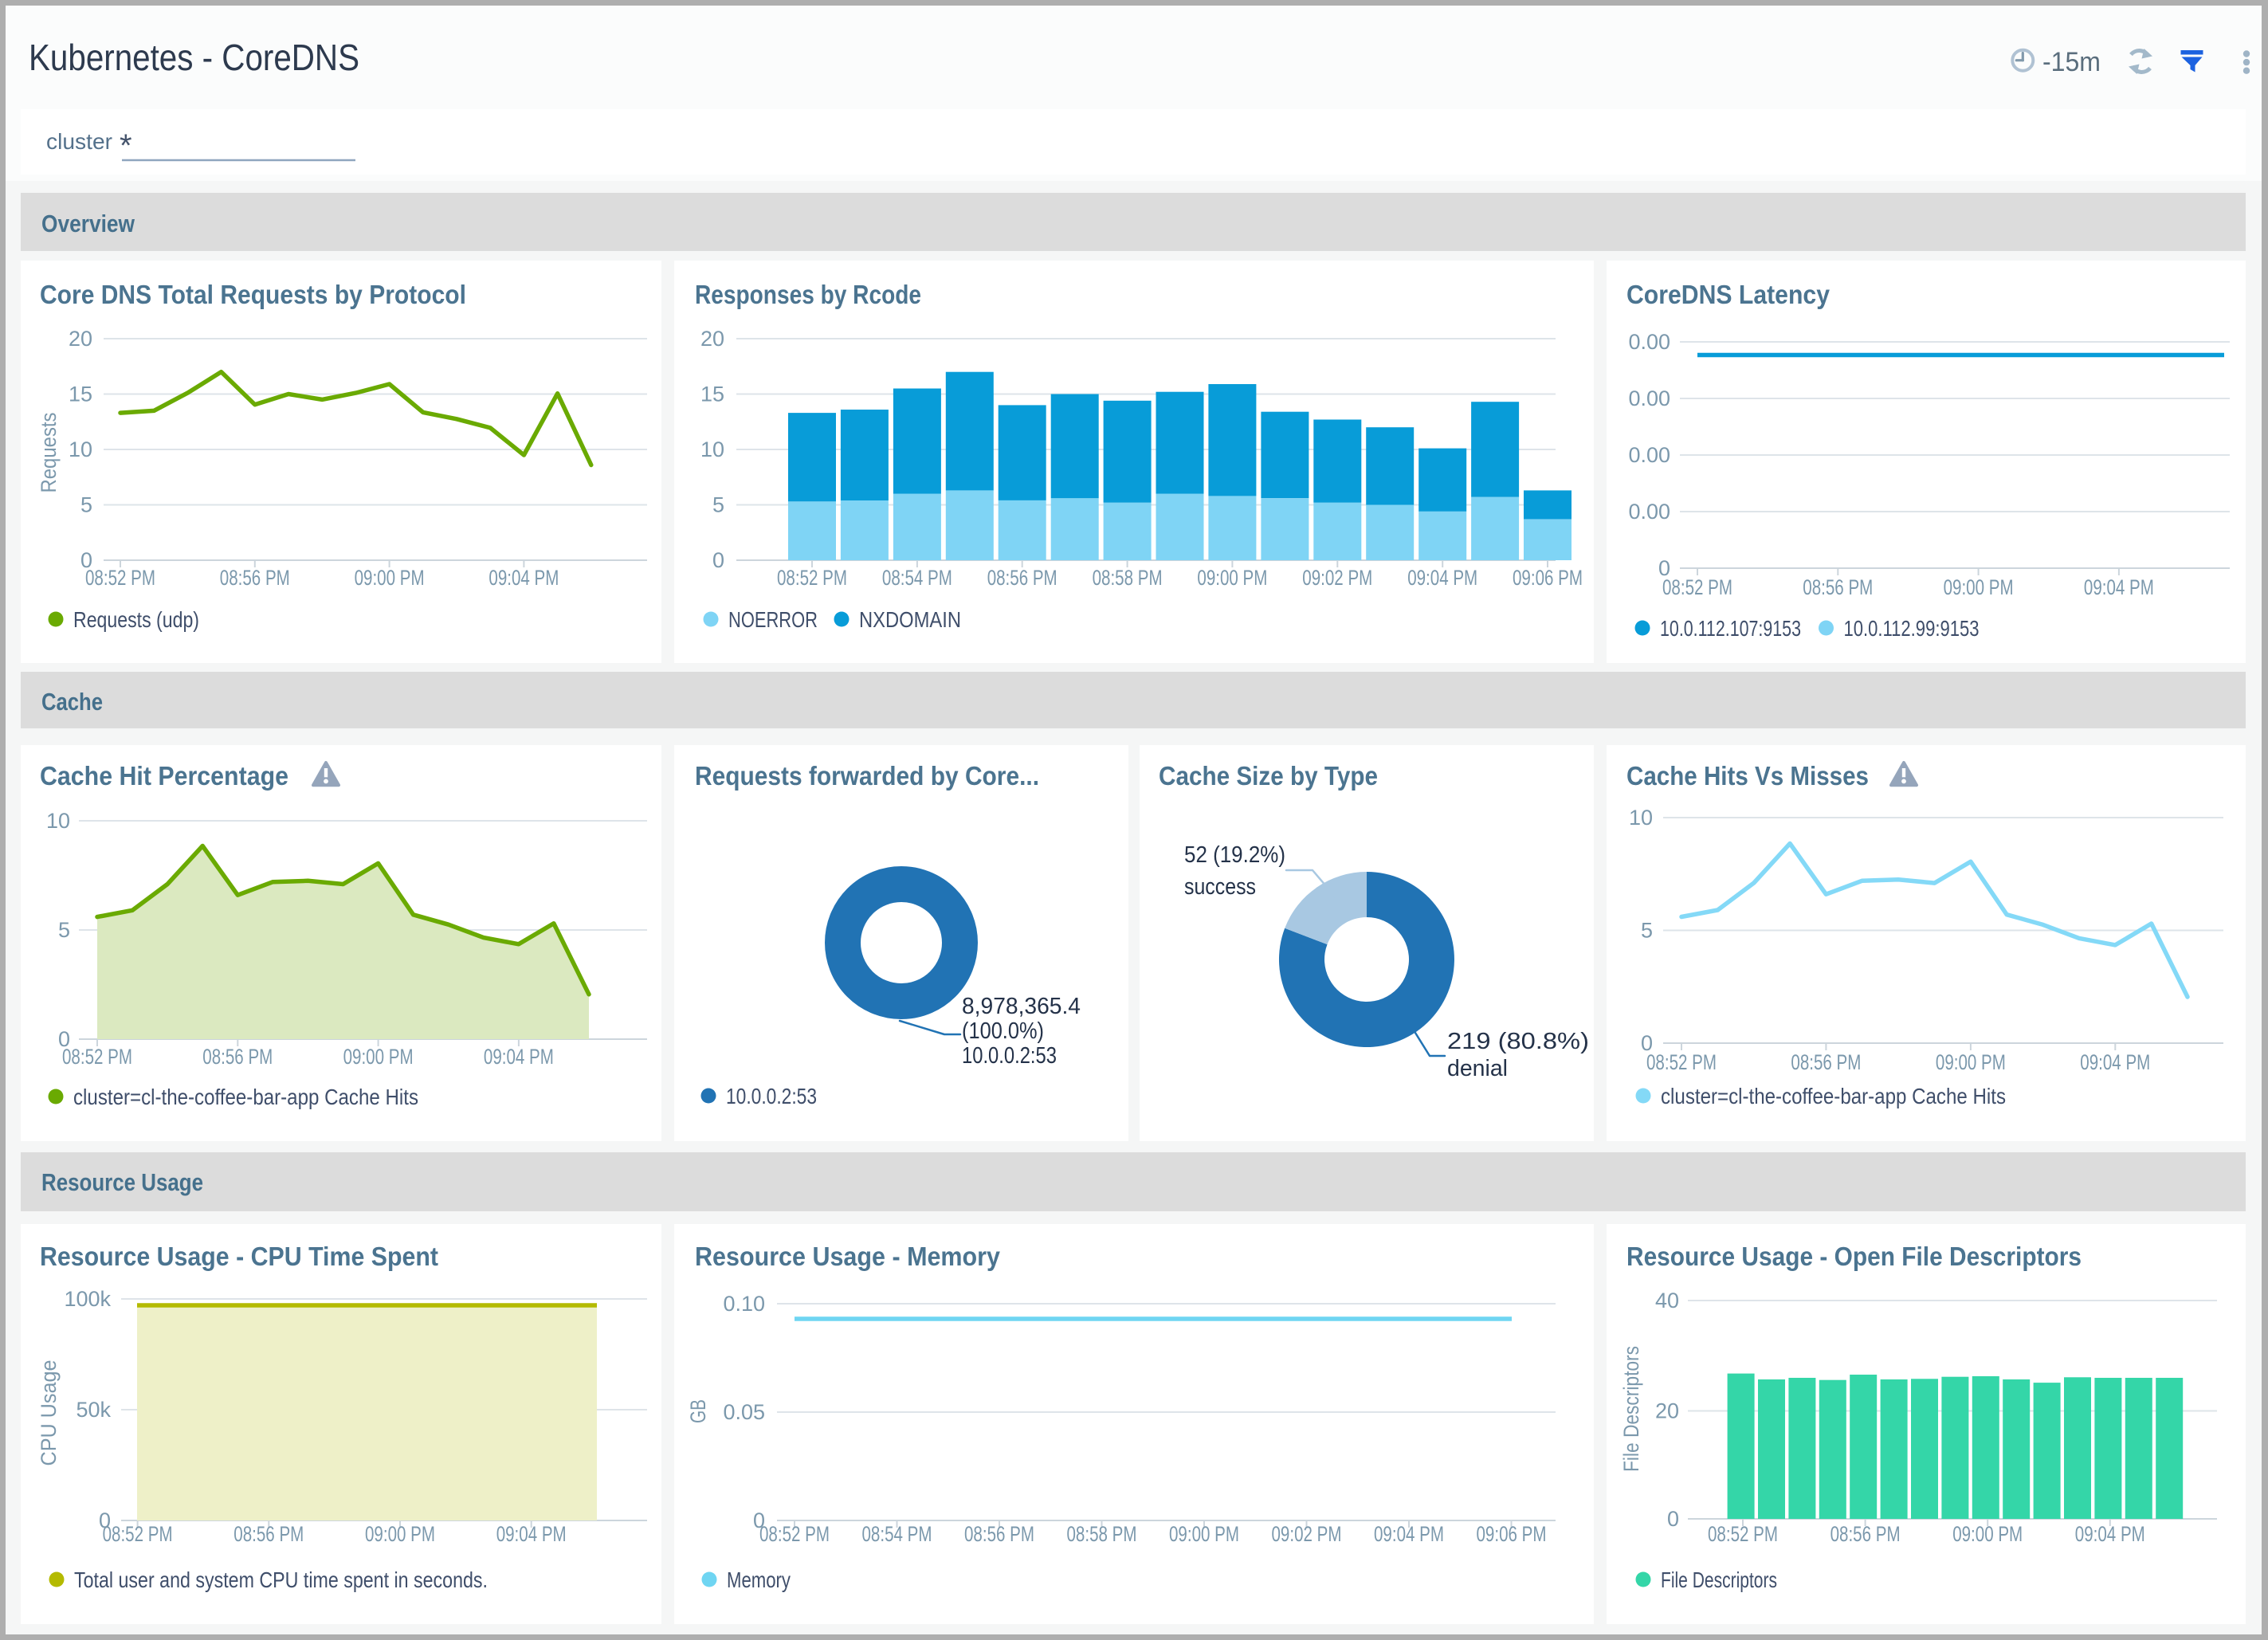 The width and height of the screenshot is (2268, 1640). Describe the element at coordinates (253, 294) in the screenshot. I see `svg-text:Core DNS Total Requests by Pro: Core DNS Total Requests by Protocol` at that location.